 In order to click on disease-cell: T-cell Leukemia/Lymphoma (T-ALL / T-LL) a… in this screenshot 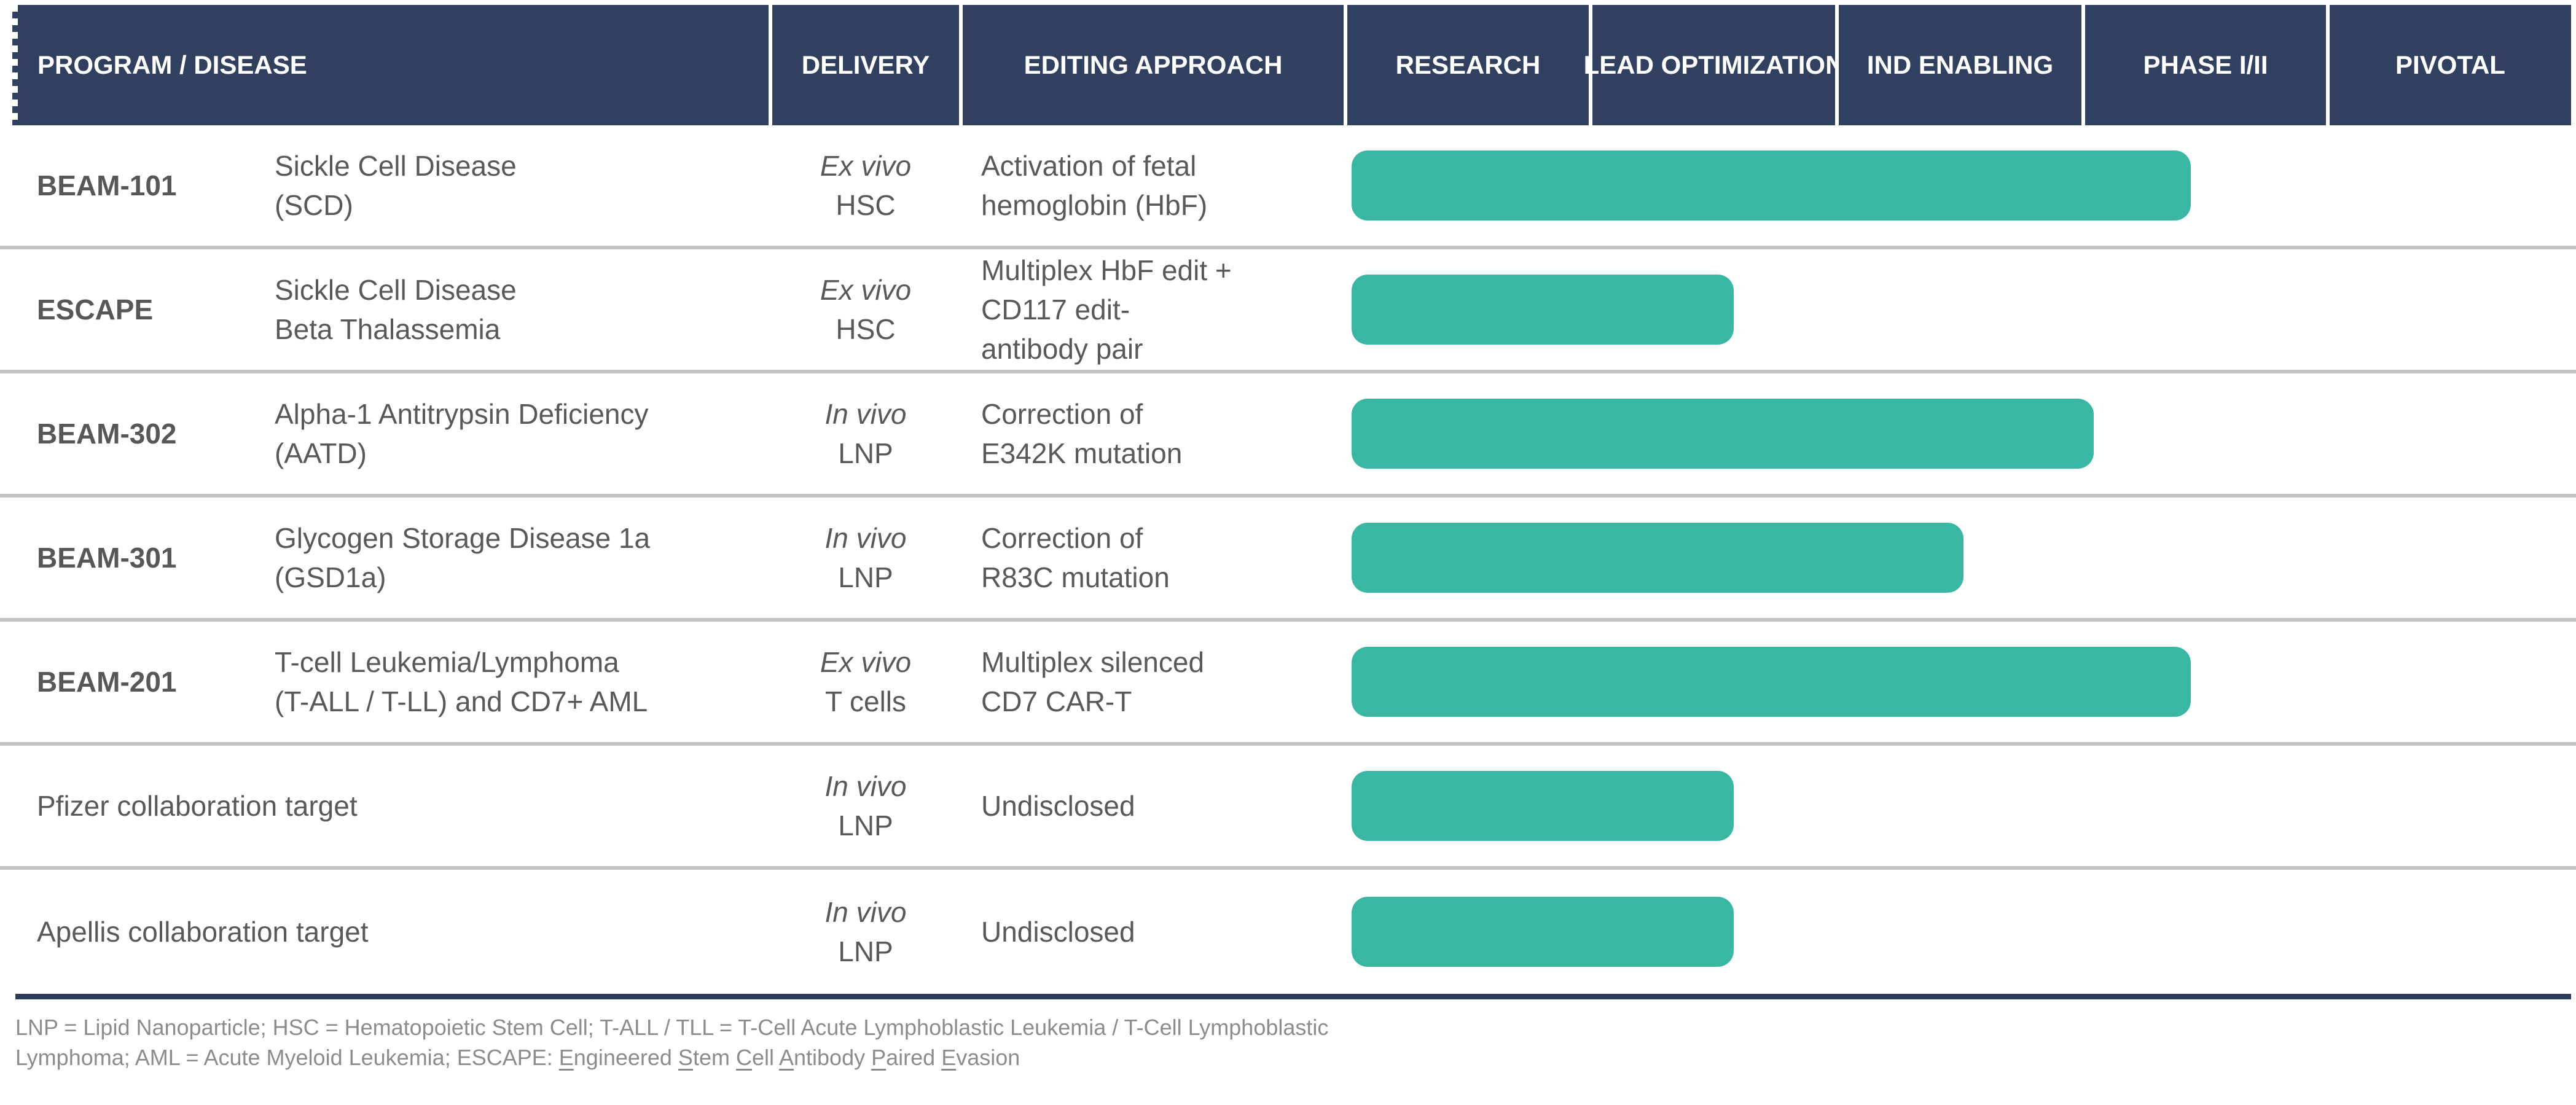, I will do `click(520, 682)`.